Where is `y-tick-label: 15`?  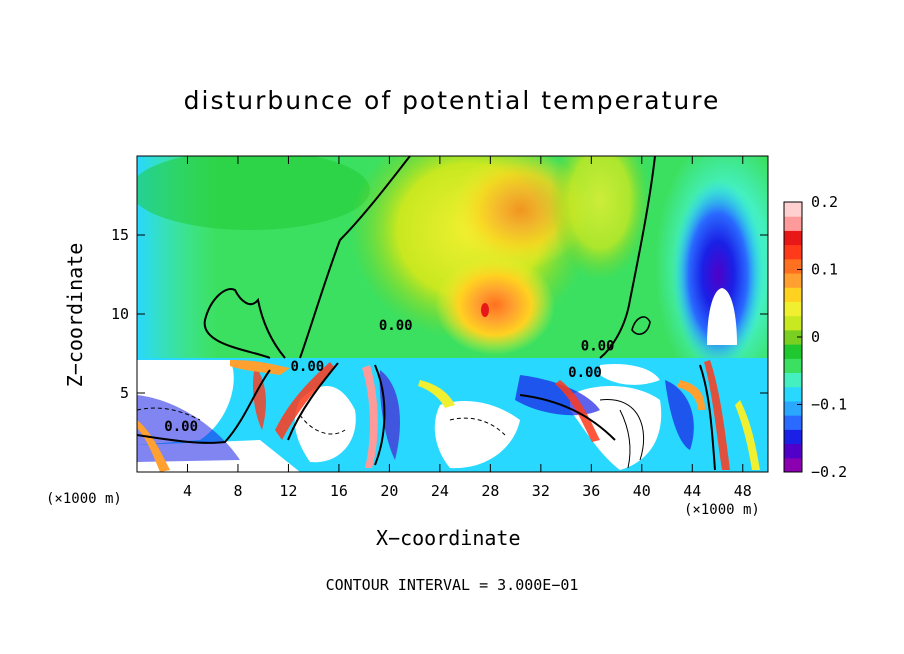 y-tick-label: 15 is located at coordinates (120, 235).